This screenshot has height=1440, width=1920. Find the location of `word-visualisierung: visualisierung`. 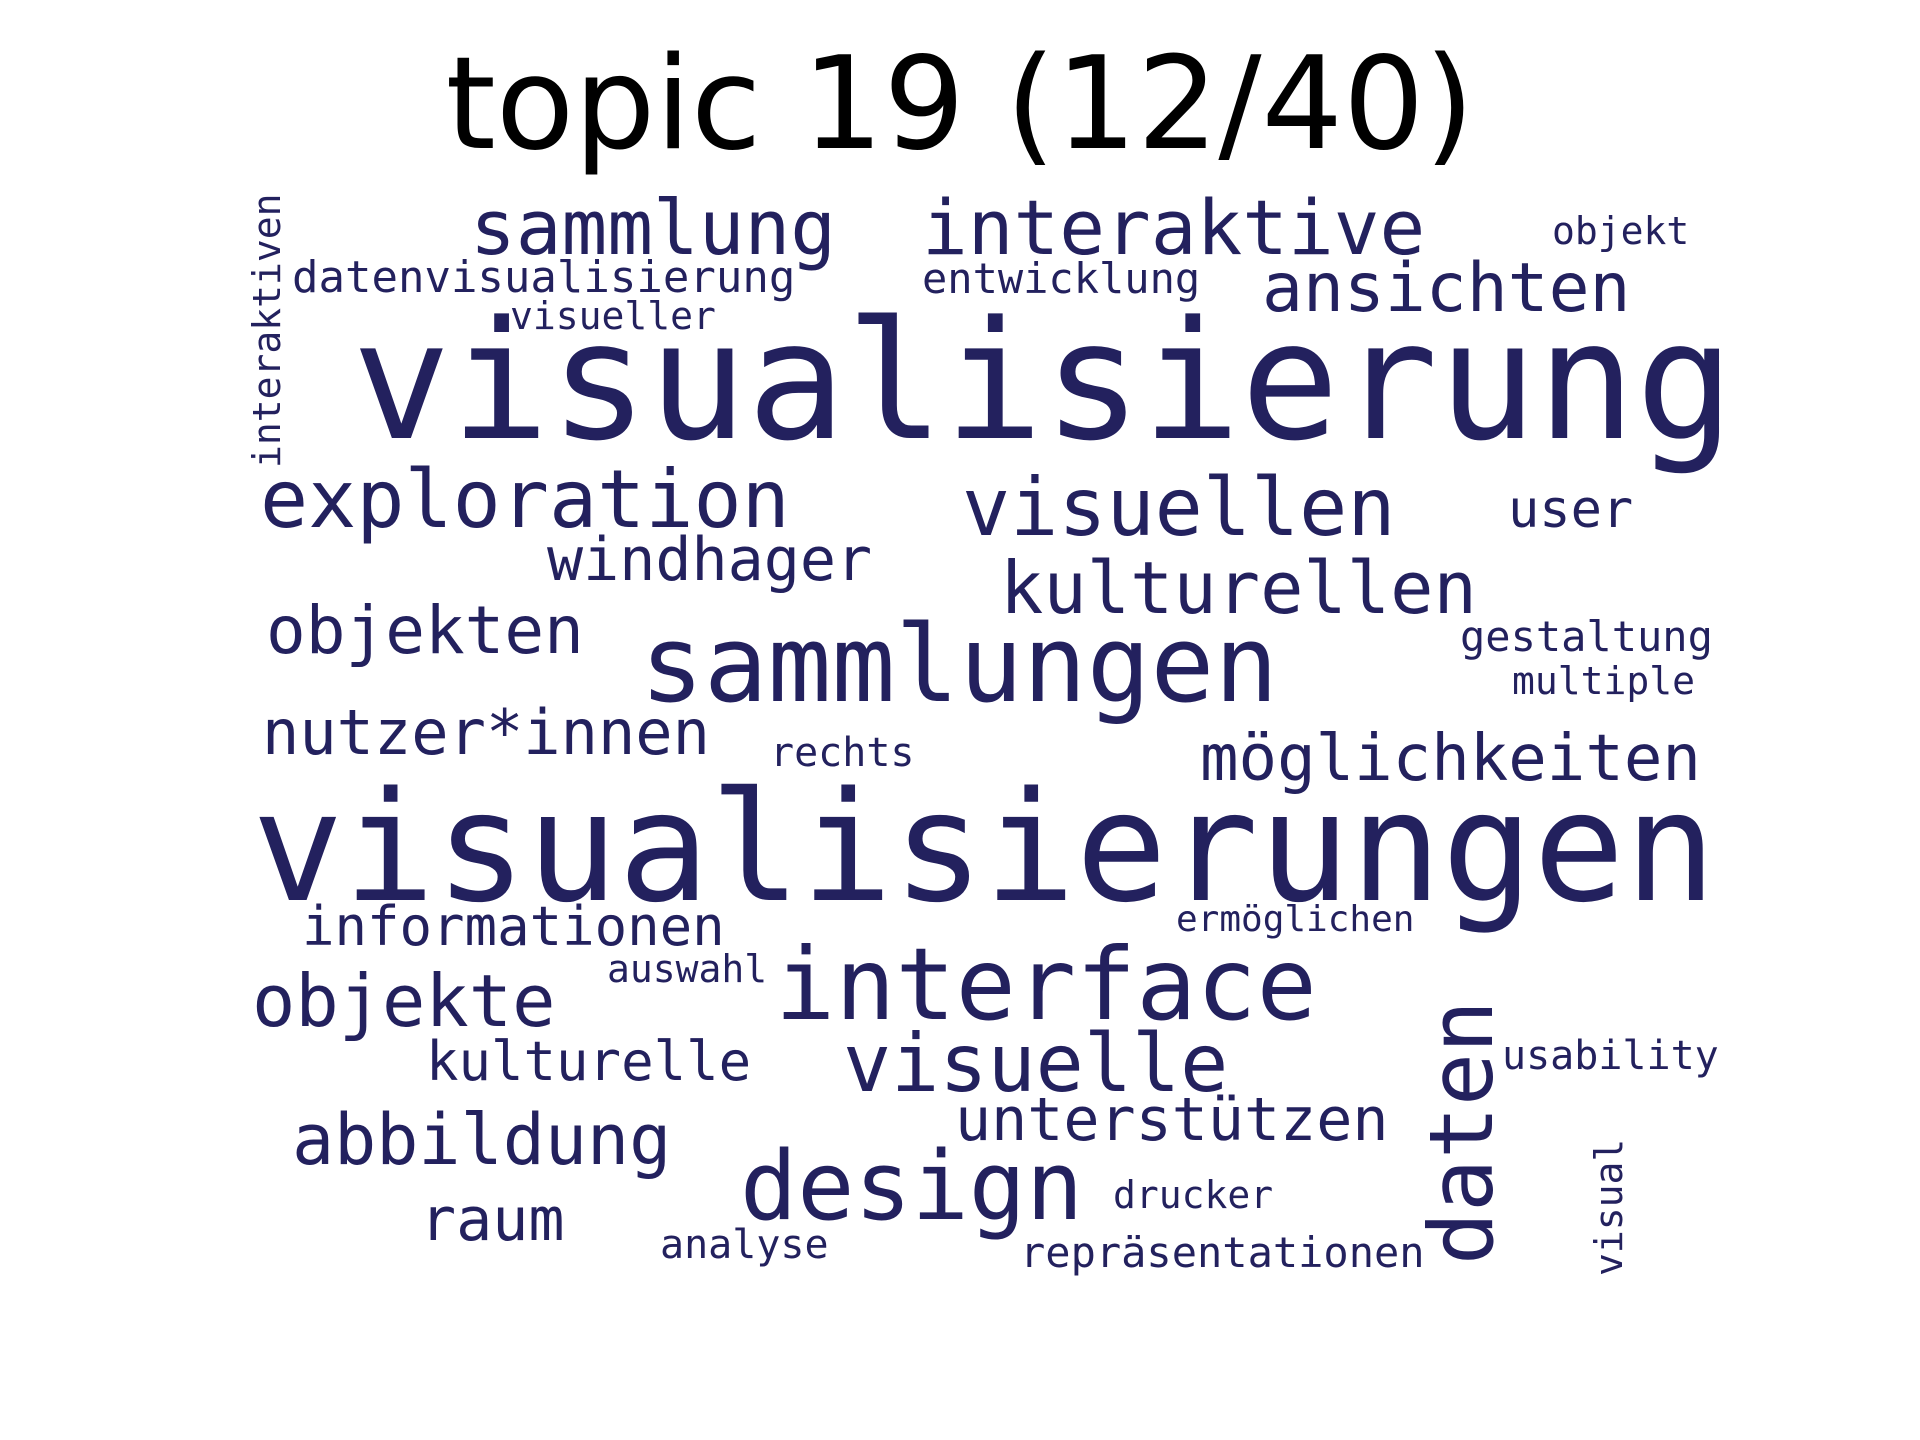

word-visualisierung: visualisierung is located at coordinates (1043, 381).